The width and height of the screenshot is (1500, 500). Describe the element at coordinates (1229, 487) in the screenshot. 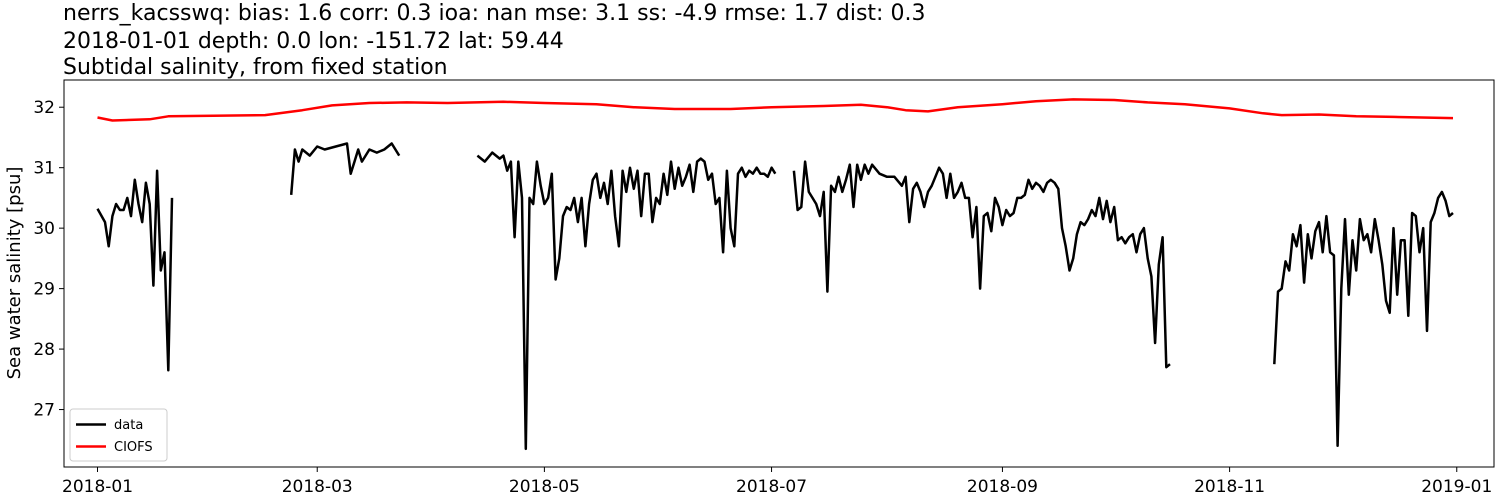

I see `x-tick-label: 2018-11` at that location.